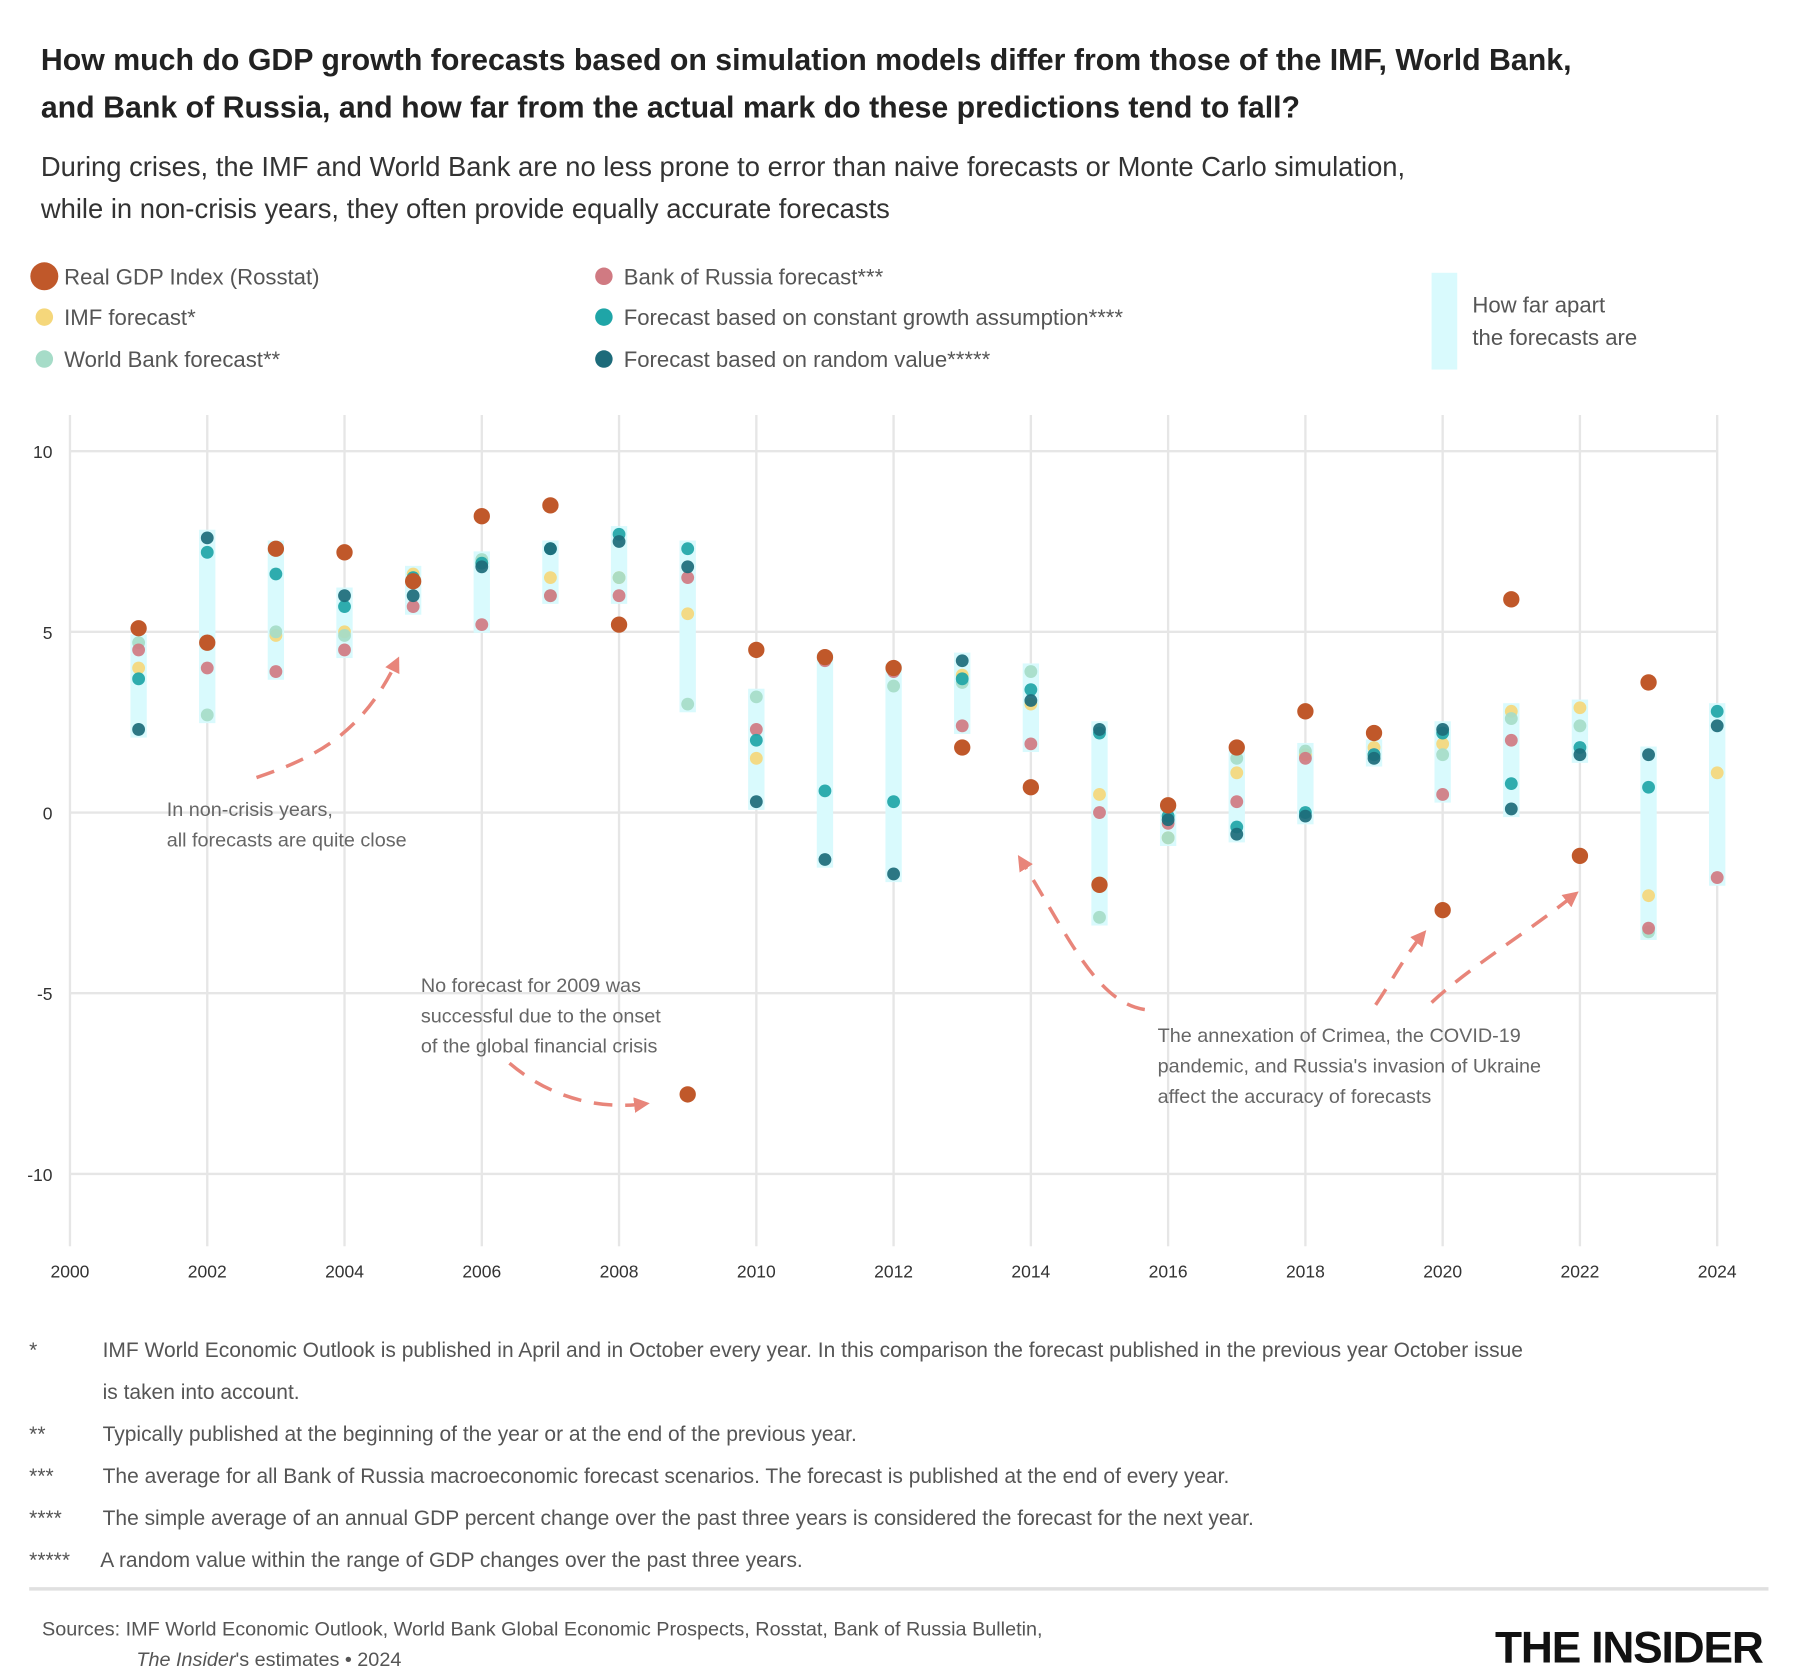 This screenshot has height=1676, width=1800. I want to click on legend-label: Forecast based on random value*****, so click(807, 359).